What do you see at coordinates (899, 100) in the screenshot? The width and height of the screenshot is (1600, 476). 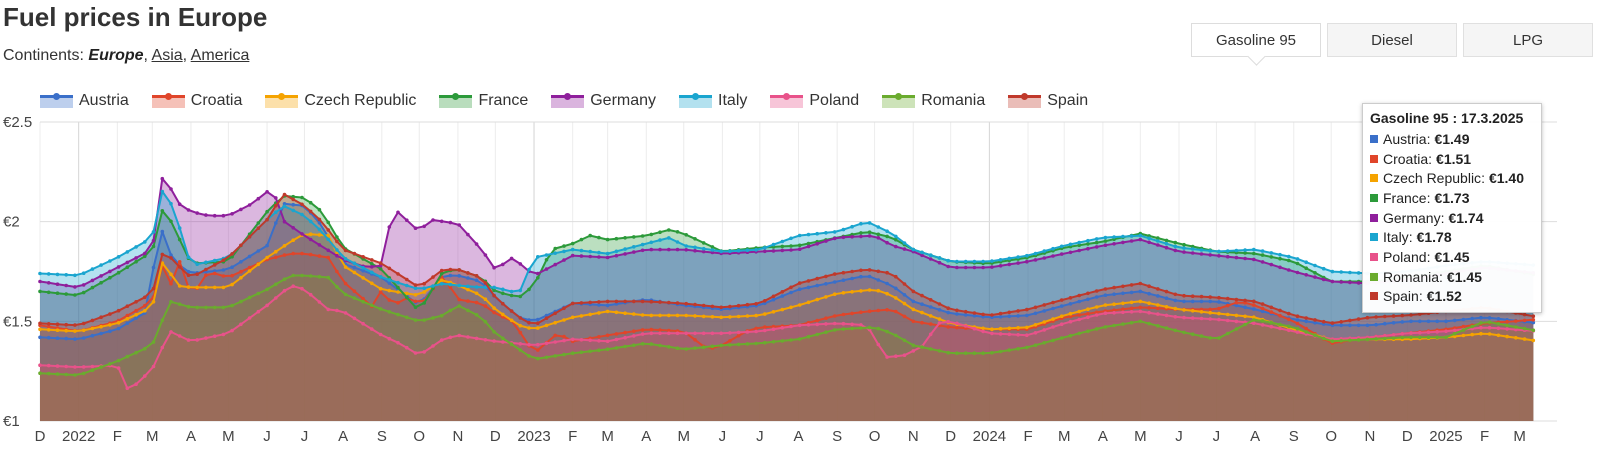 I see `legend-swatch` at bounding box center [899, 100].